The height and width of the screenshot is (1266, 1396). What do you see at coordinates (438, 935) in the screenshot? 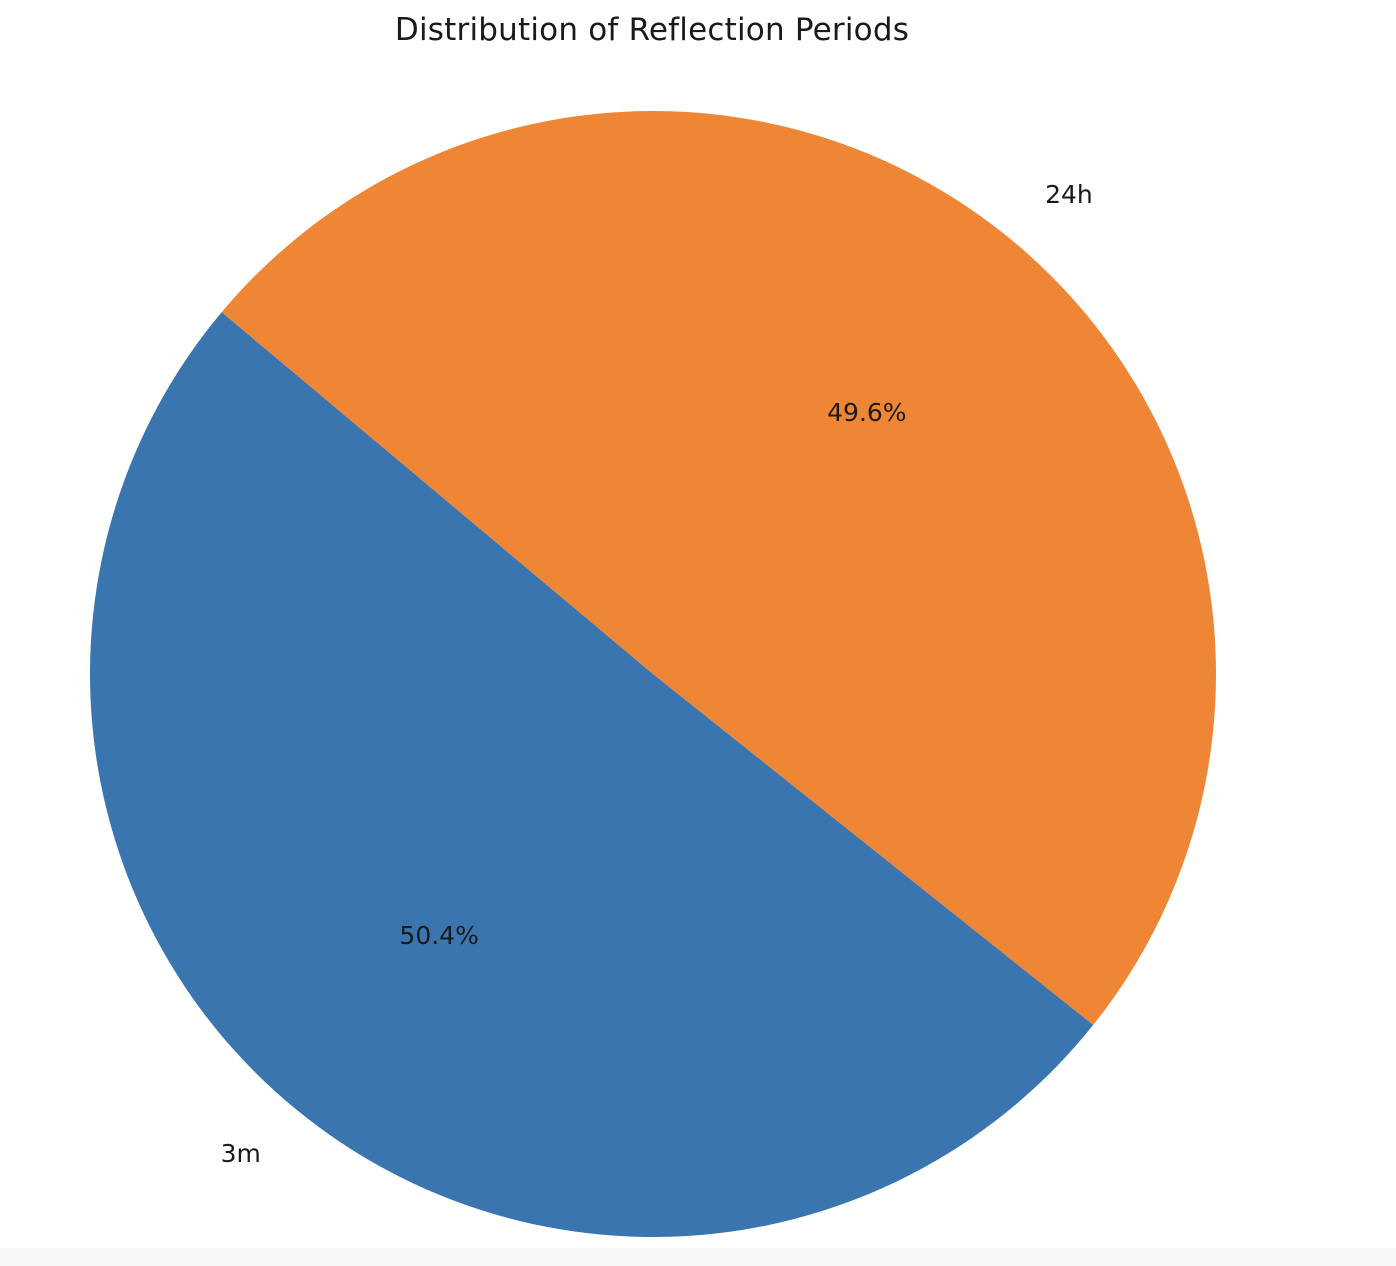
I see `pct-label-3m: 50.4%` at bounding box center [438, 935].